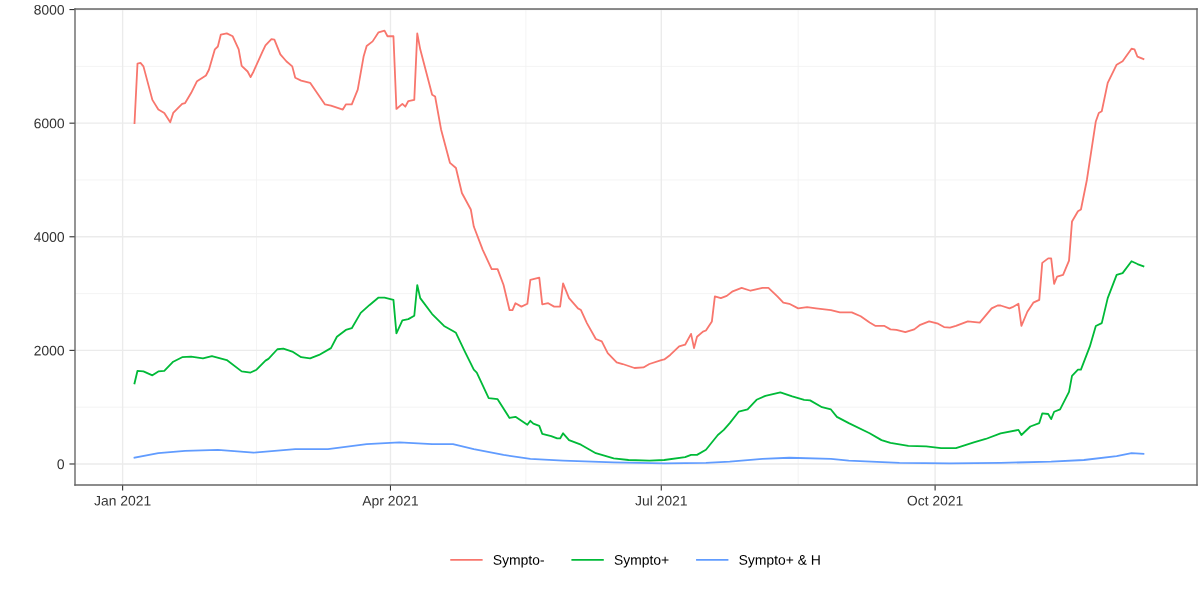 This screenshot has width=1203, height=601. I want to click on y-tick-label: 0, so click(61, 464).